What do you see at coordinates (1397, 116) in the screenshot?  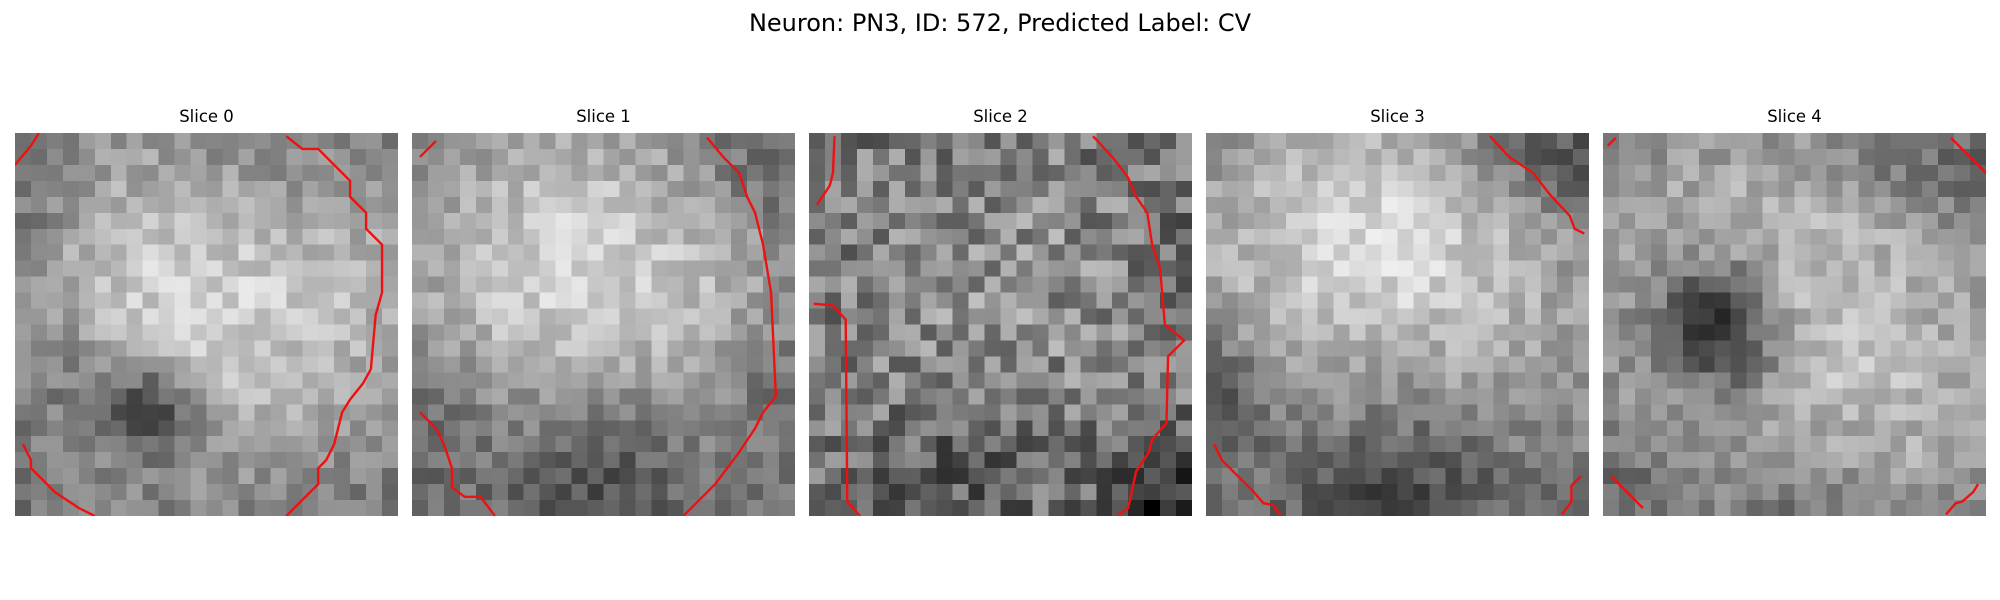 I see `slice-title: Slice 3` at bounding box center [1397, 116].